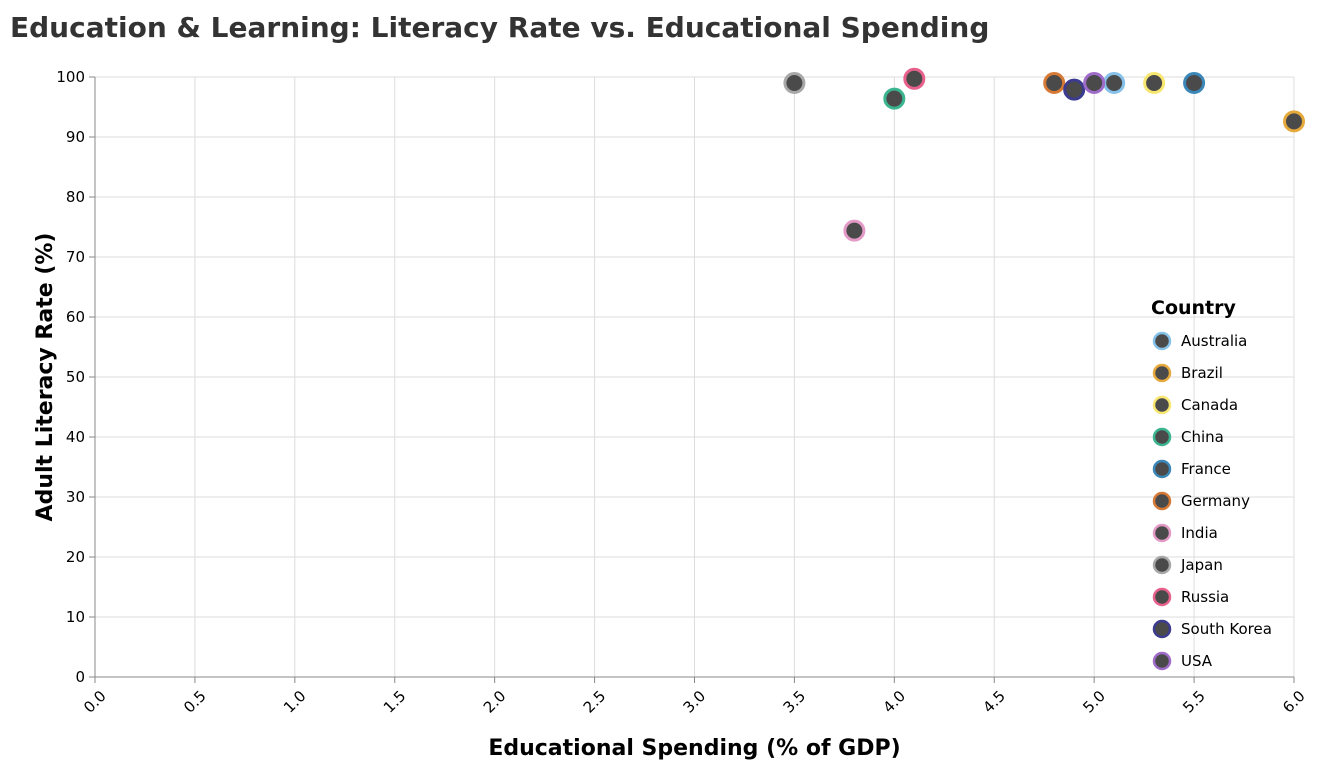  Describe the element at coordinates (1074, 89) in the screenshot. I see `data-point-south-korea` at that location.